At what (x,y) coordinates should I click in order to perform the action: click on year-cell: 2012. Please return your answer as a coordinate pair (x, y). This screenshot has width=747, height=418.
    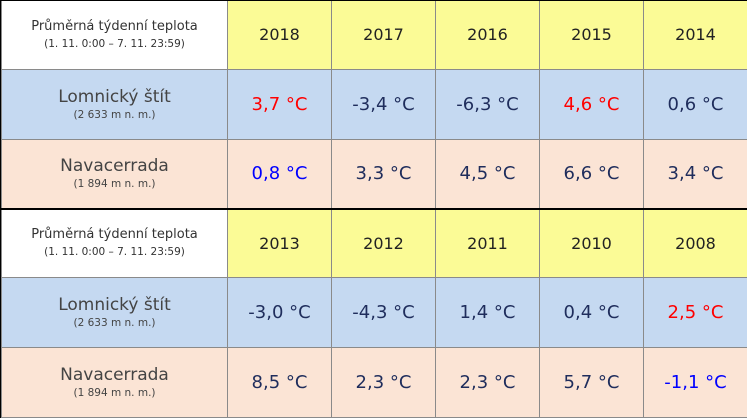
    Looking at the image, I should click on (383, 243).